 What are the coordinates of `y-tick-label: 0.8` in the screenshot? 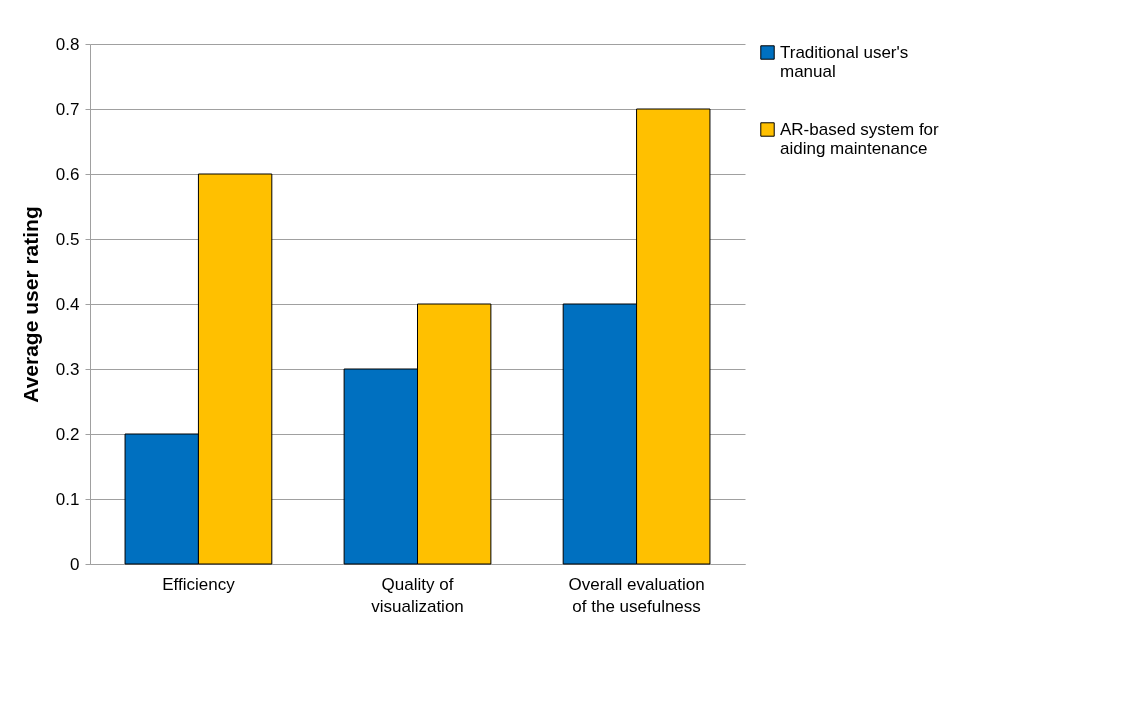 It's located at (67, 44).